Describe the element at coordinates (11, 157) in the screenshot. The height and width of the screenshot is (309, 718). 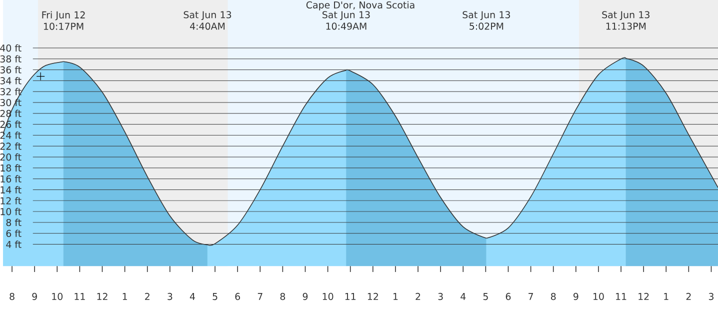
I see `y-tick-label: 20 ft` at that location.